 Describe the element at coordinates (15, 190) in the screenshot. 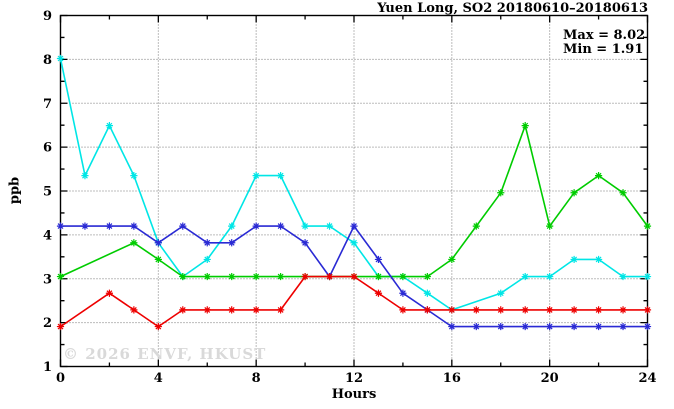

I see `y-axis-label: ppb` at that location.